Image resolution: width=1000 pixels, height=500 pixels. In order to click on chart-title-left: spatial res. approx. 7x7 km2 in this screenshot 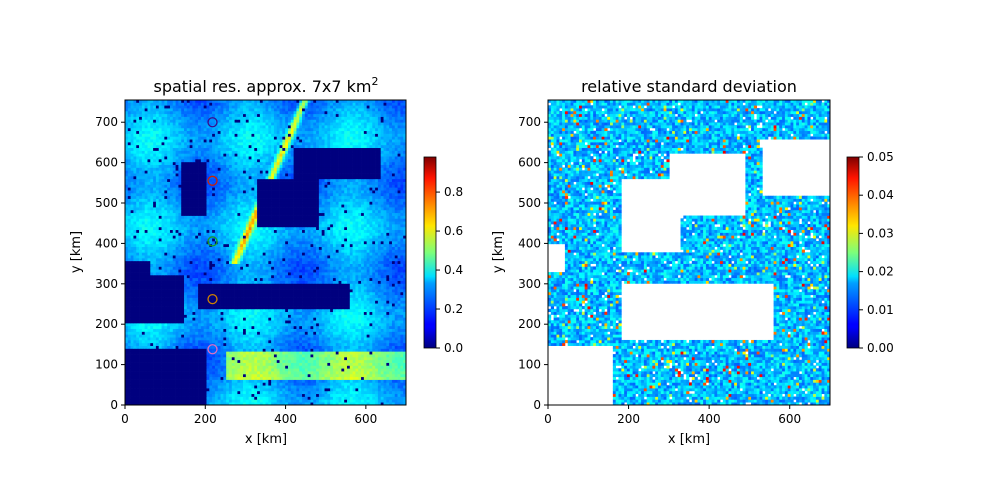, I will do `click(266, 85)`.